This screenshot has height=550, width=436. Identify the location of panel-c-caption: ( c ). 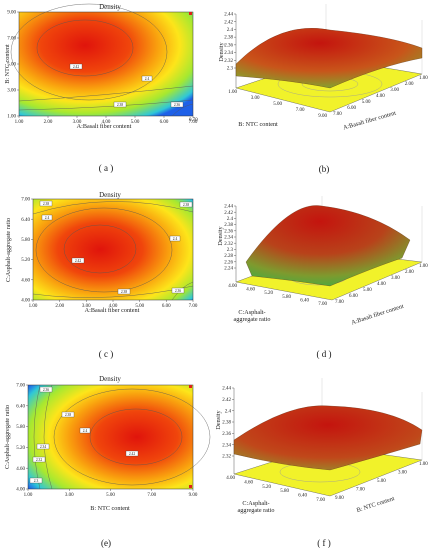
(106, 354).